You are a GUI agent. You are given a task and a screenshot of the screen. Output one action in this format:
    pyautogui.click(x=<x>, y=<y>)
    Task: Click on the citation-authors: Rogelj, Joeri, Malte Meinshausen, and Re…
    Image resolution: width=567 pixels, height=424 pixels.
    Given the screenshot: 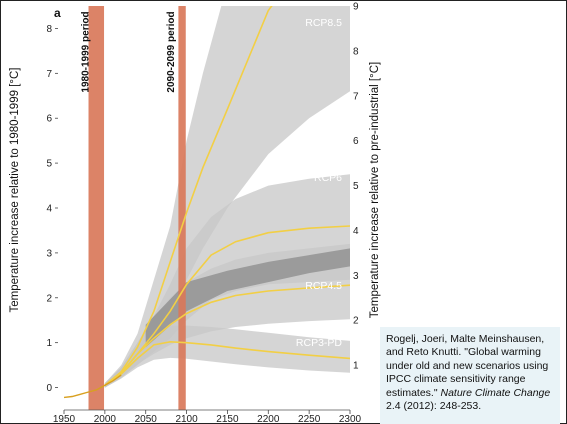 What is the action you would take?
    pyautogui.click(x=465, y=346)
    